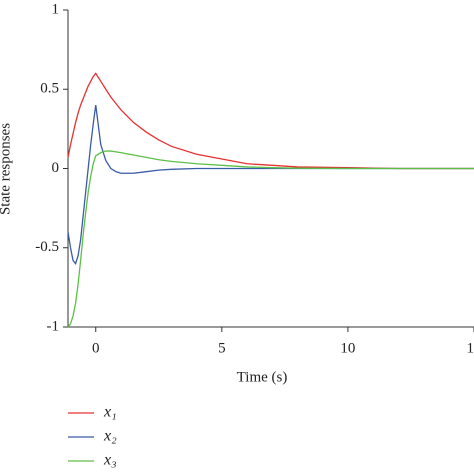 The height and width of the screenshot is (474, 474). Describe the element at coordinates (110, 436) in the screenshot. I see `legend-label: x₂` at that location.